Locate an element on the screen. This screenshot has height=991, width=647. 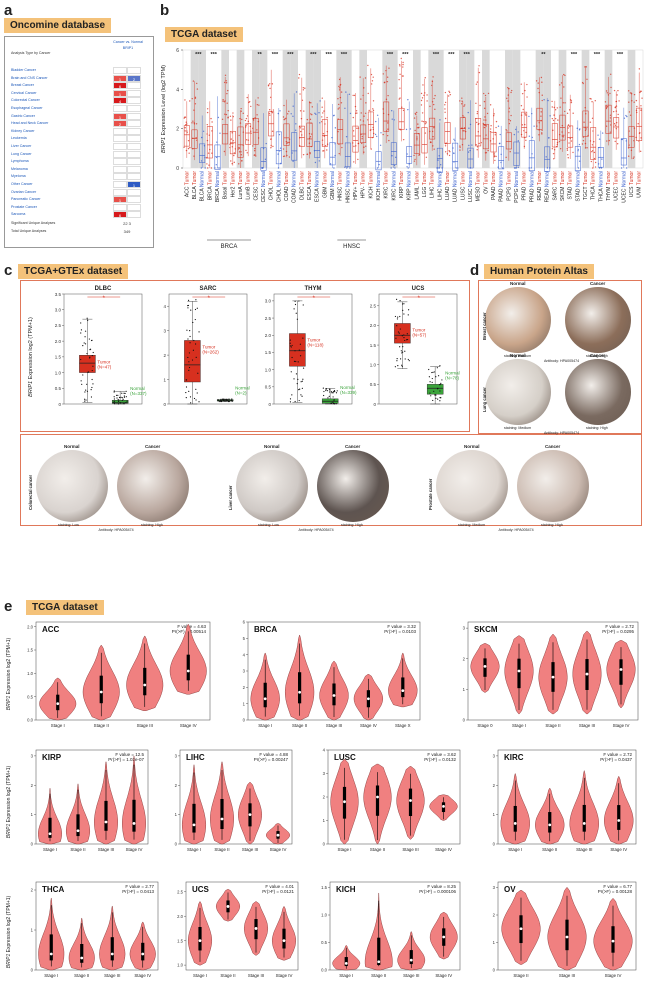
ihc-cancer-label: Cancer is located at coordinates (153, 446).